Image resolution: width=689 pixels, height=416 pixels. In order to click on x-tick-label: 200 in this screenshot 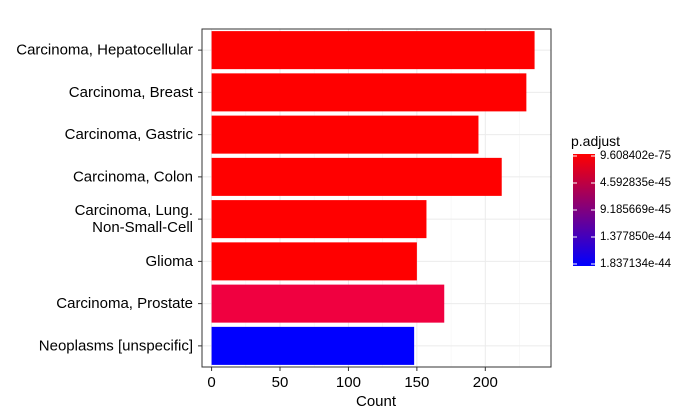, I will do `click(485, 382)`.